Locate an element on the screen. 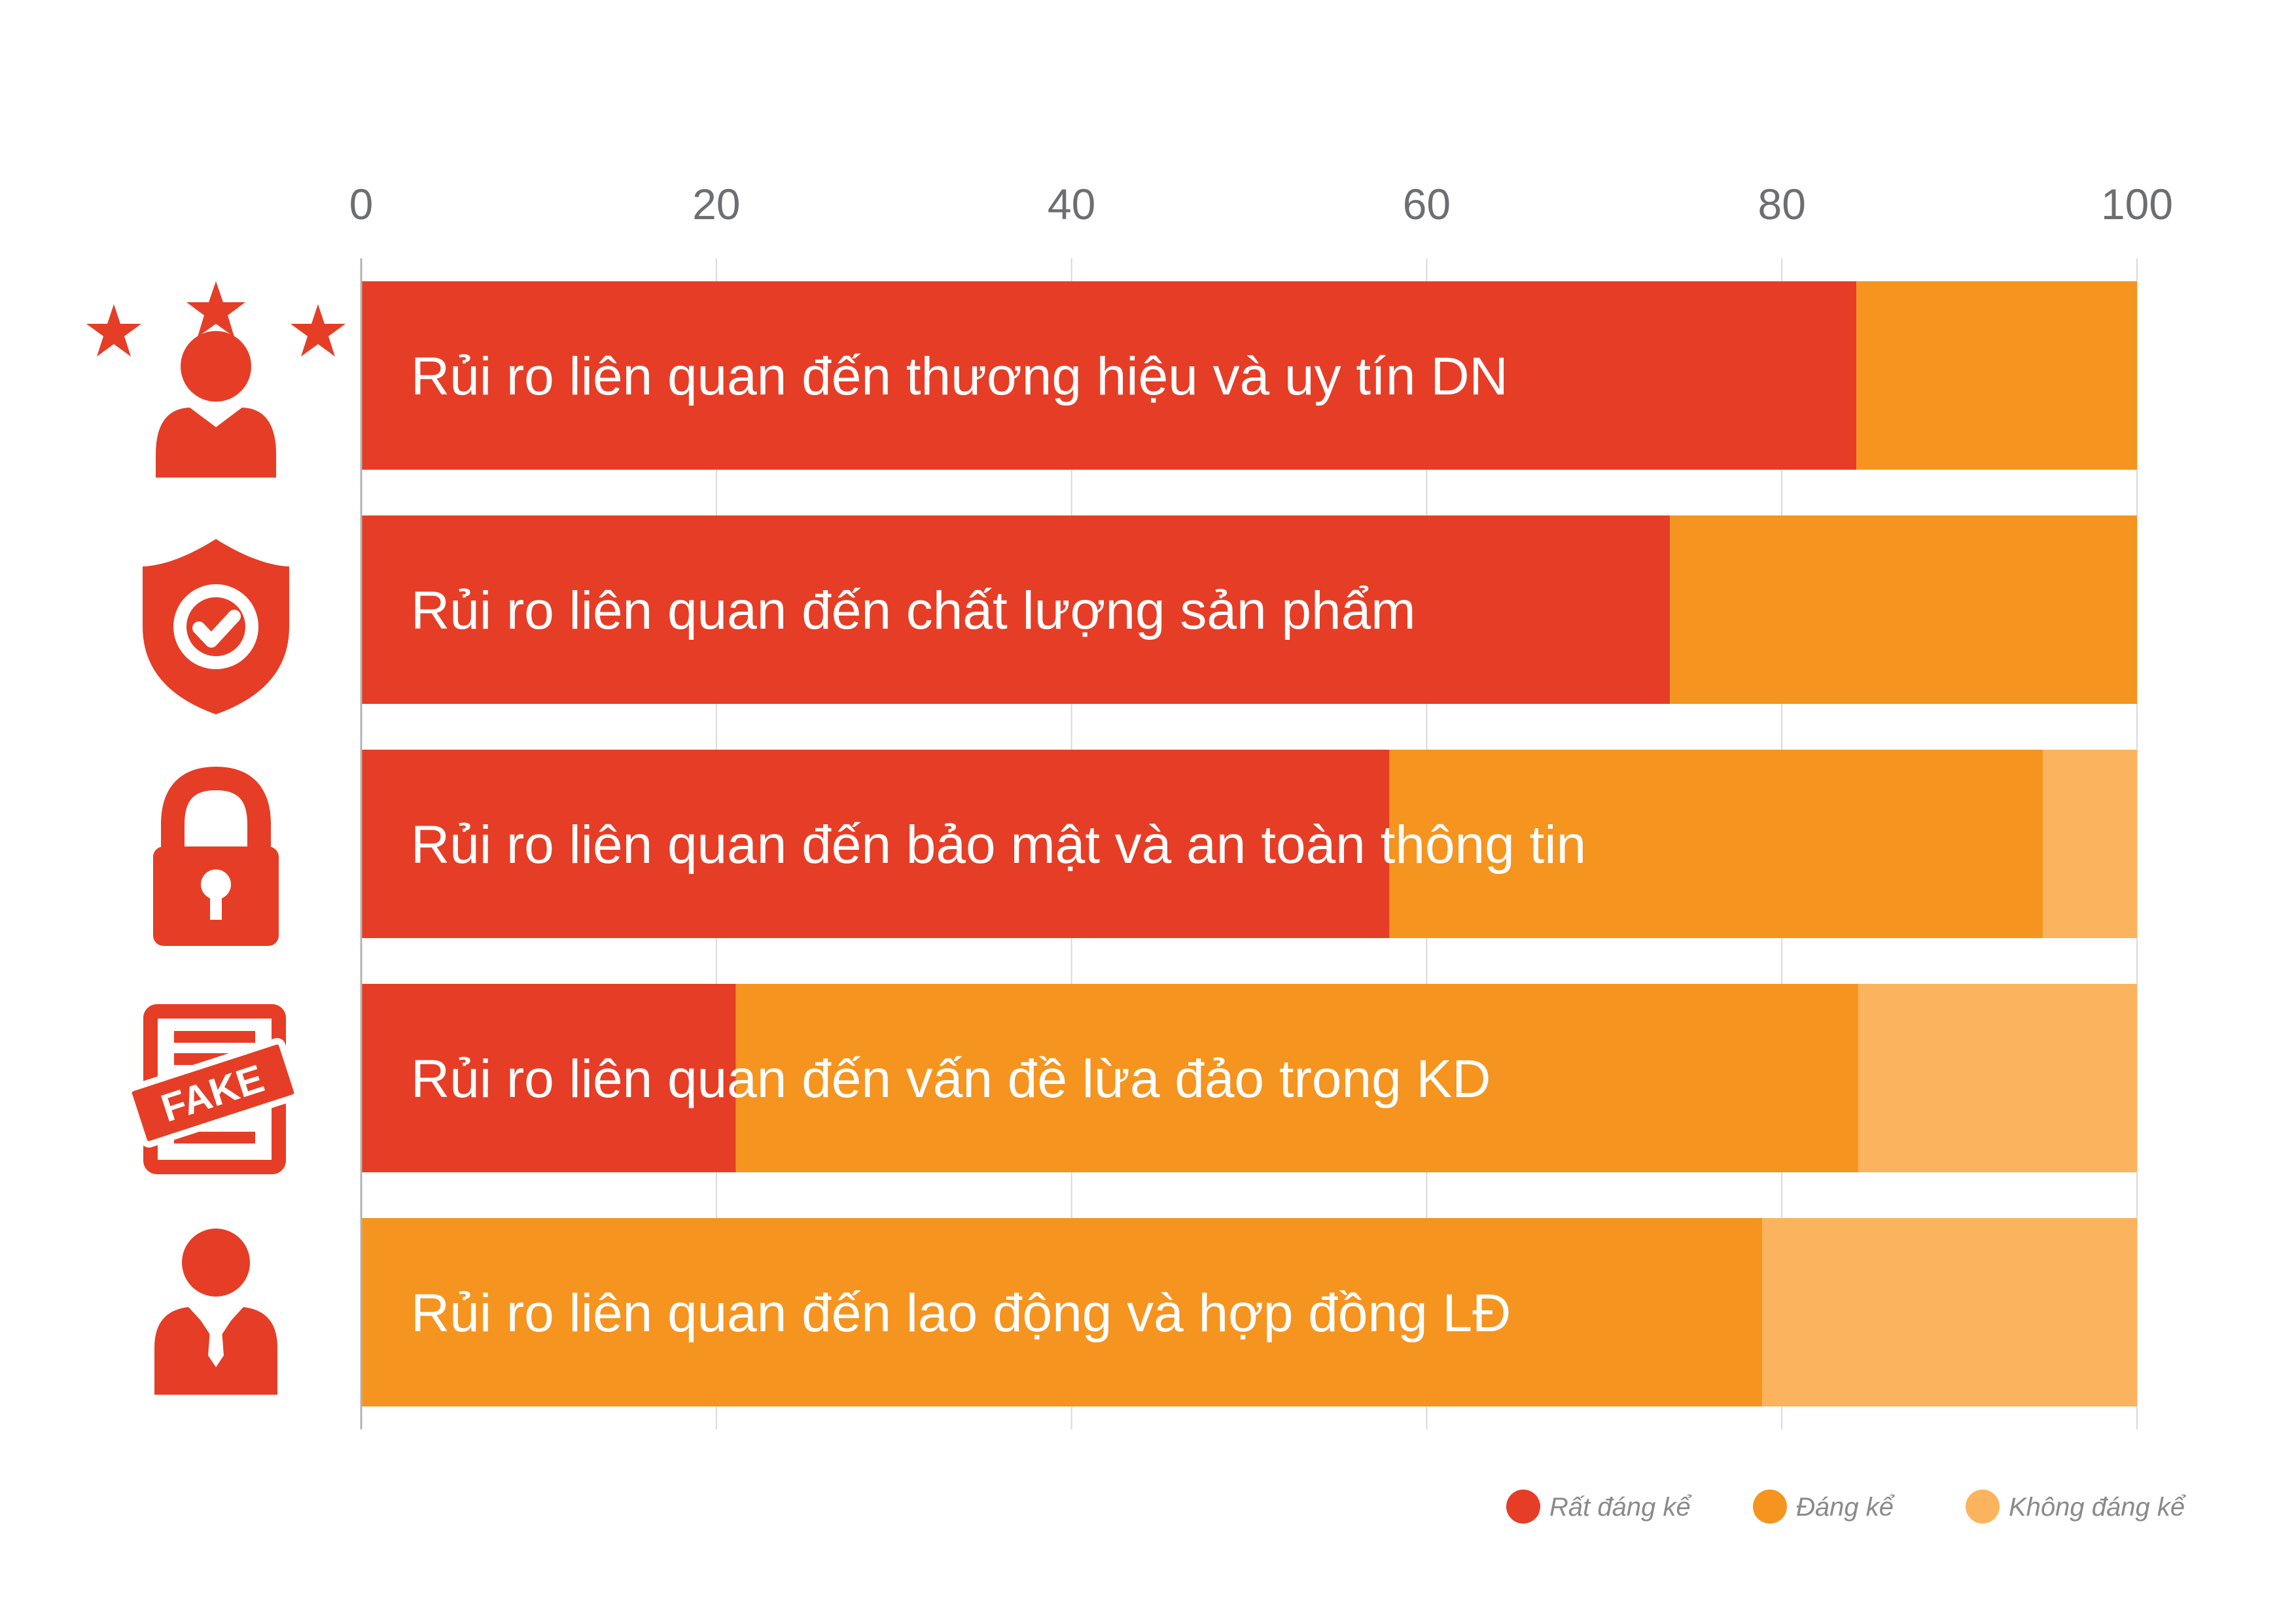 This screenshot has width=2296, height=1623. legend: Rất đáng kể Đáng kể Không đáng kể is located at coordinates (1846, 1507).